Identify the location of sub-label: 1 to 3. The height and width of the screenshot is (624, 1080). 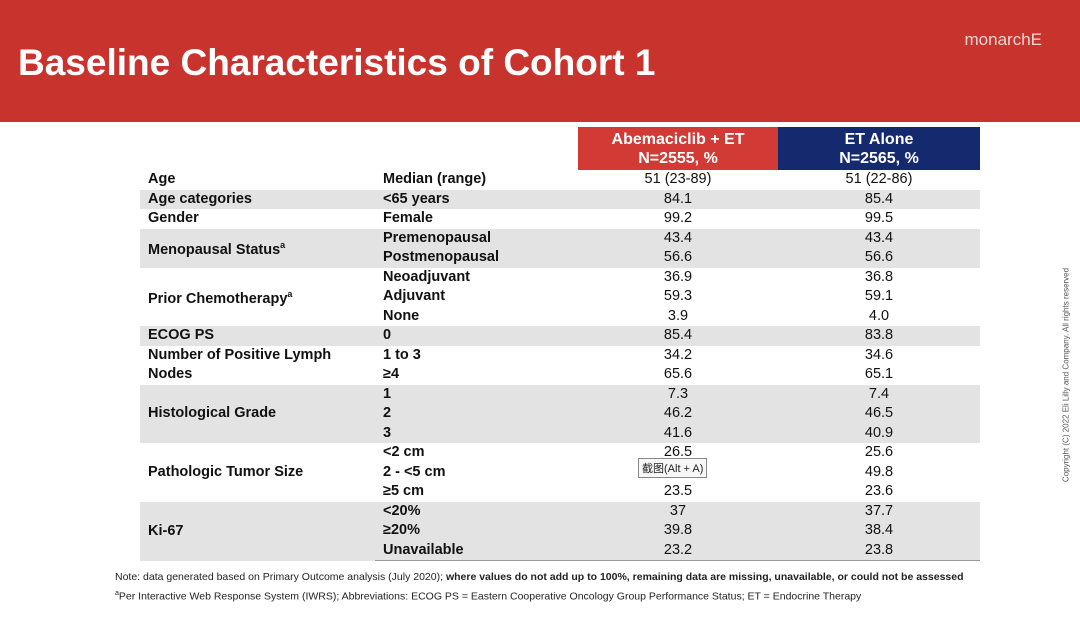
(402, 354).